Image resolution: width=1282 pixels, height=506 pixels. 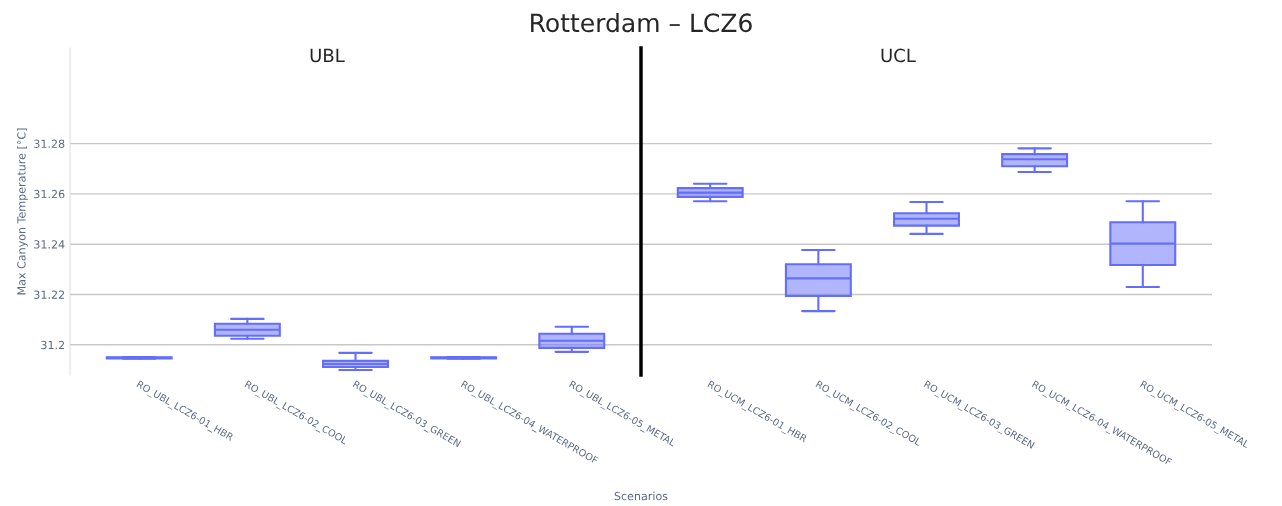 What do you see at coordinates (327, 55) in the screenshot?
I see `chart-subtitle: UBL` at bounding box center [327, 55].